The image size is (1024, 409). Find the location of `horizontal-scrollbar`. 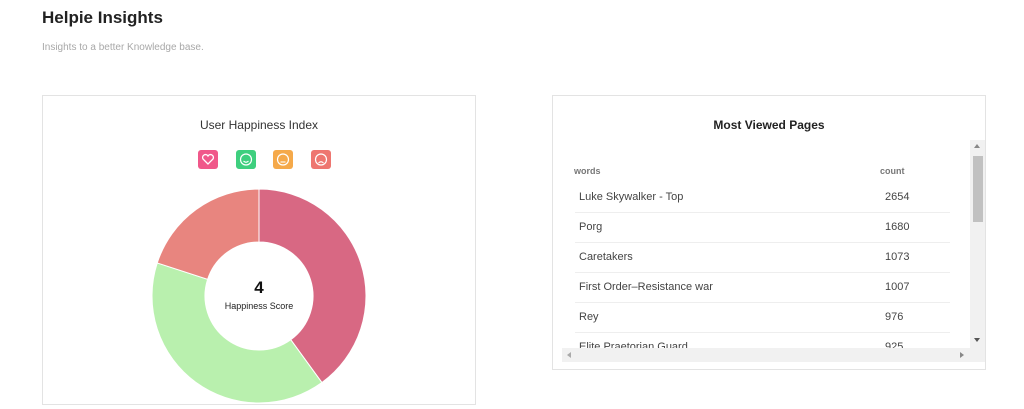

horizontal-scrollbar is located at coordinates (773, 355).